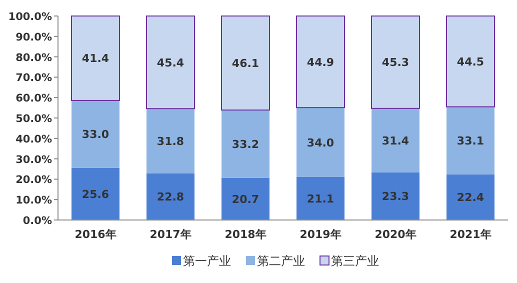 Image resolution: width=517 pixels, height=283 pixels. Describe the element at coordinates (471, 234) in the screenshot. I see `x-tick-label: 2021年` at that location.